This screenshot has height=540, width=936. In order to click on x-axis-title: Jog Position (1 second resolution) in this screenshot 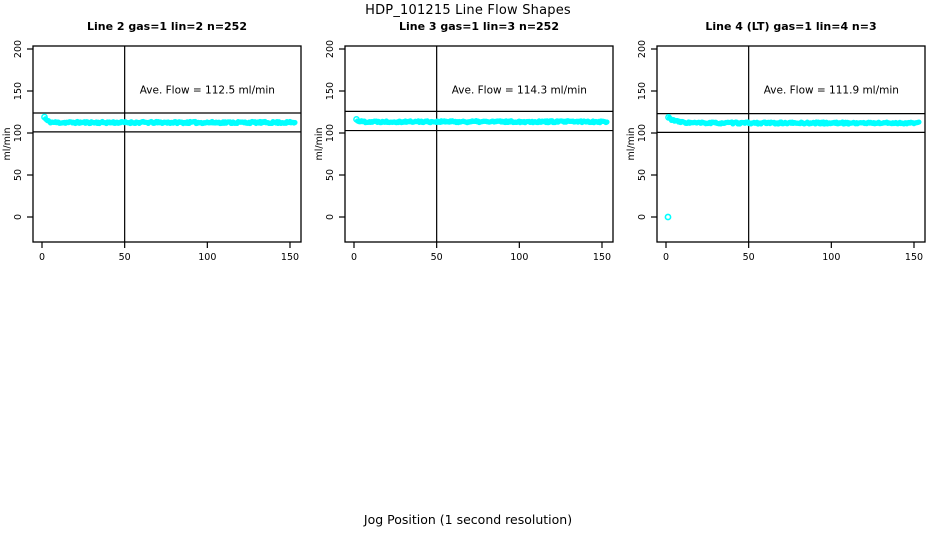, I will do `click(468, 519)`.